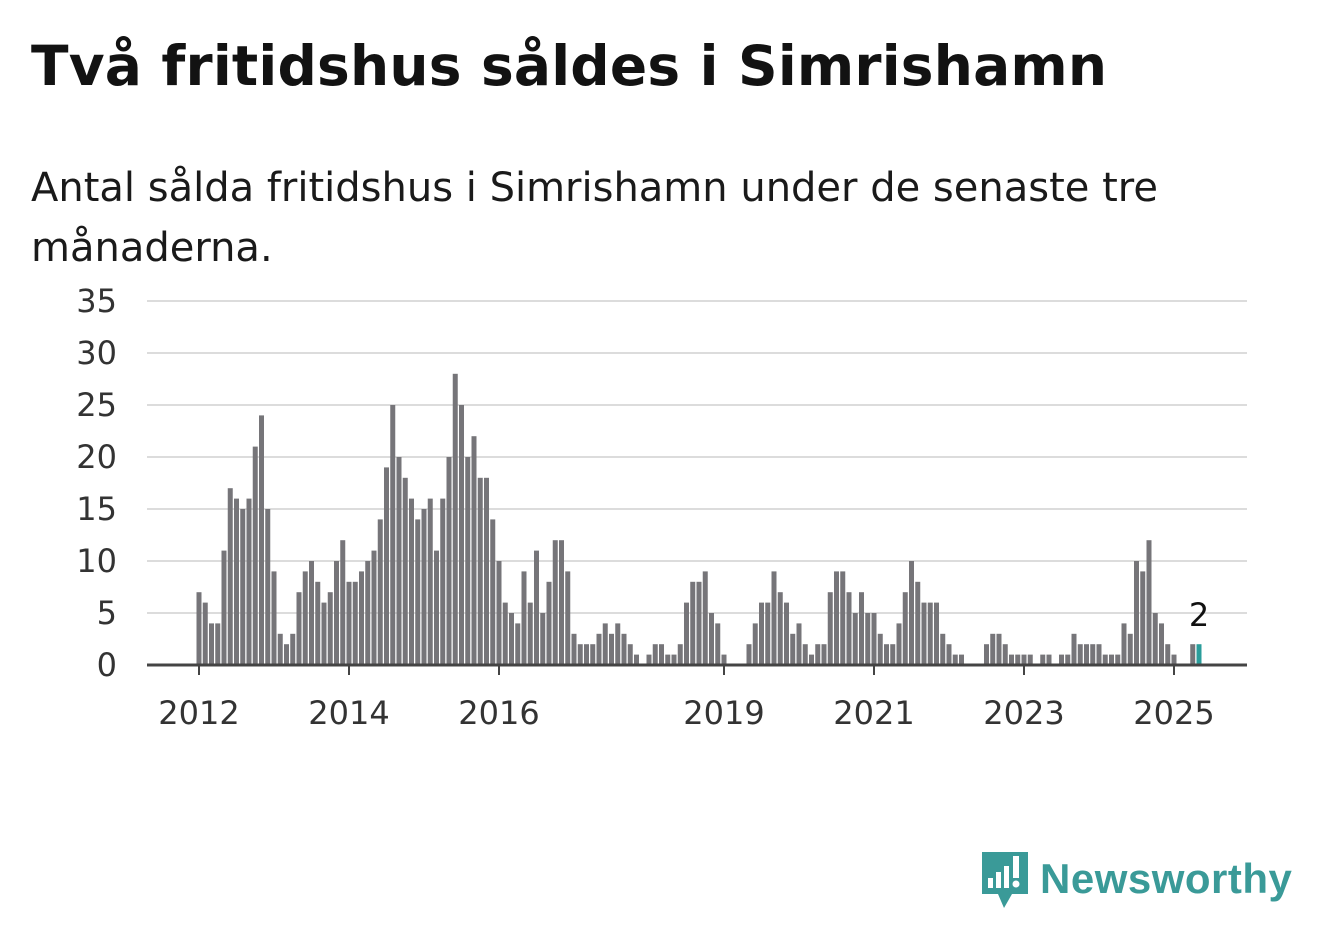  What do you see at coordinates (1199, 615) in the screenshot?
I see `last-value-label: 2` at bounding box center [1199, 615].